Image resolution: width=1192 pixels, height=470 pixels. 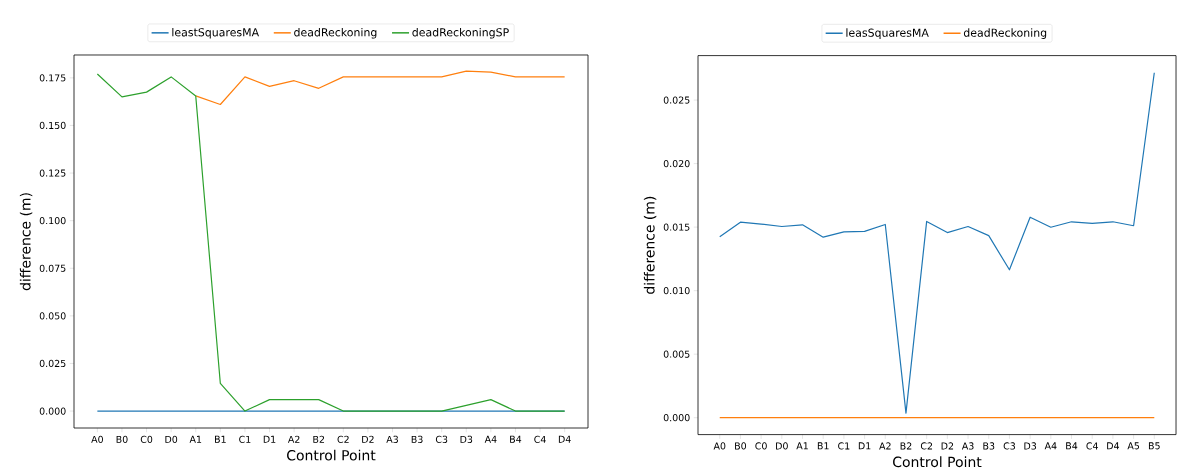 What do you see at coordinates (52, 221) in the screenshot?
I see `y-tick-label: 0.100` at bounding box center [52, 221].